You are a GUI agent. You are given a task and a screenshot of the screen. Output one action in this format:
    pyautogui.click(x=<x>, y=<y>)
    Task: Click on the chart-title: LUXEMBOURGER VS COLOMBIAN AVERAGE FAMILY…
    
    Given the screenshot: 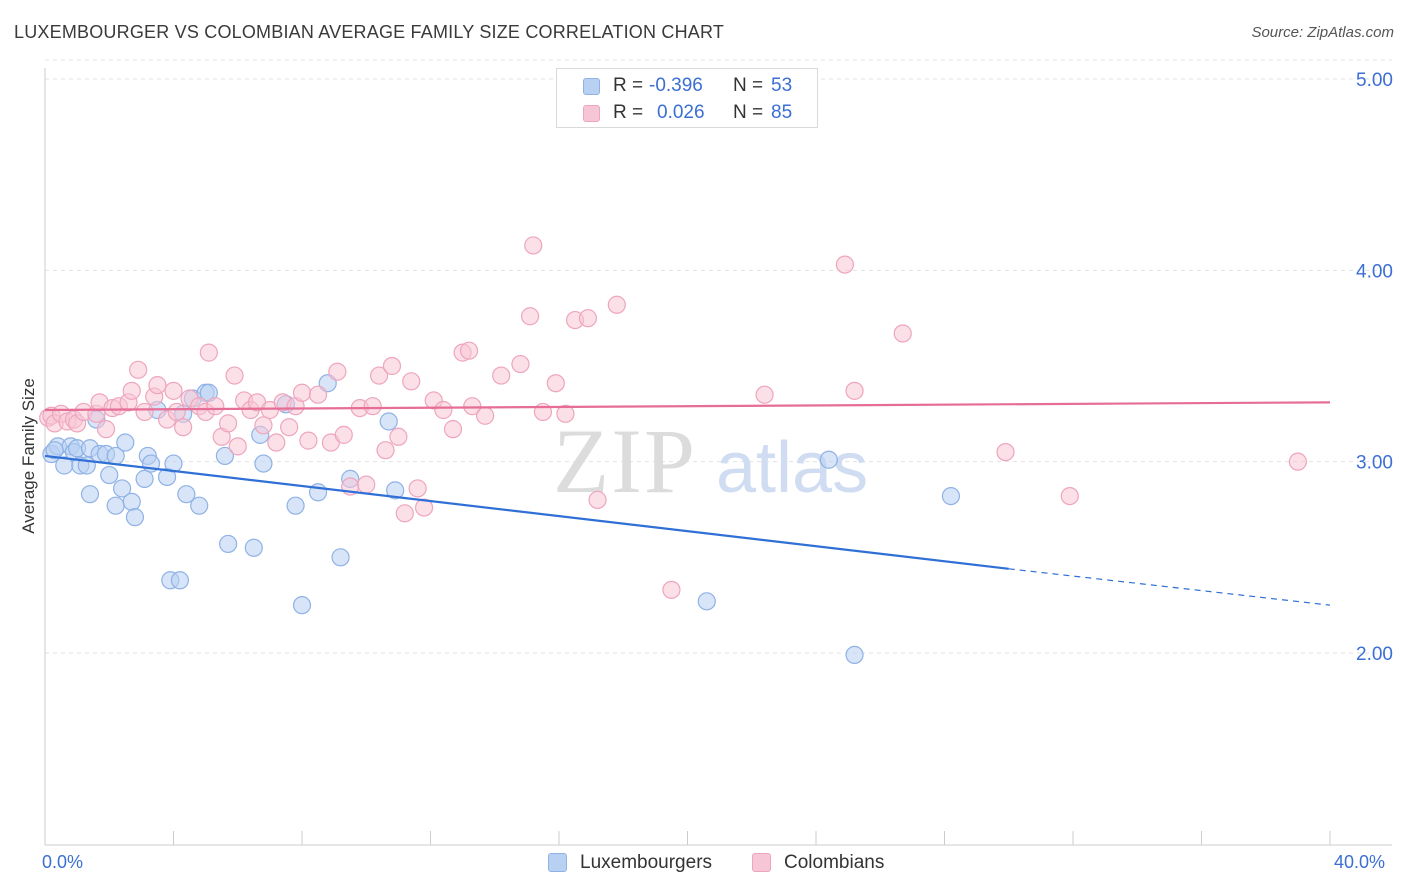 What is the action you would take?
    pyautogui.click(x=369, y=32)
    